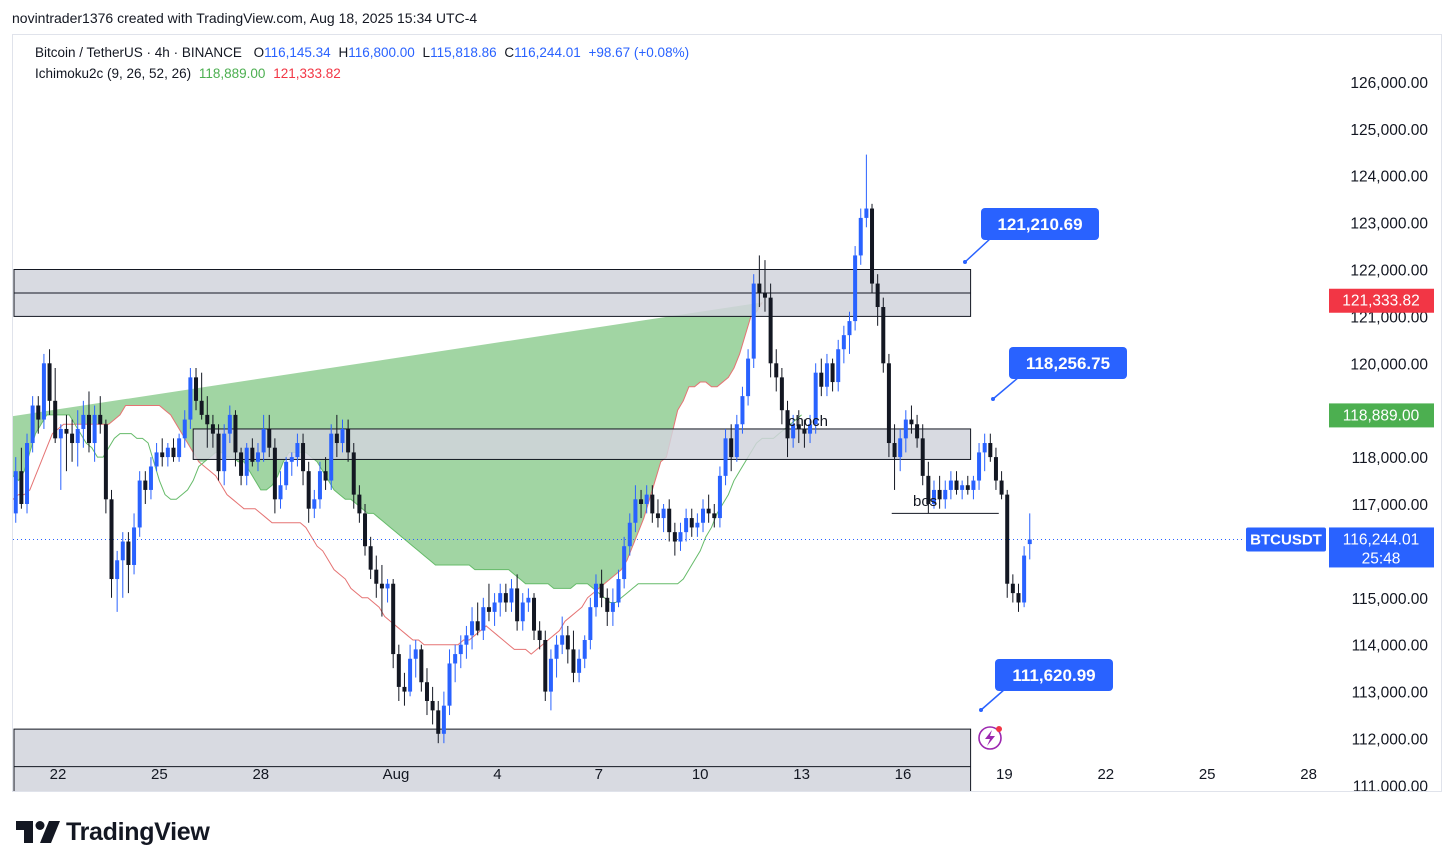 This screenshot has height=868, width=1453. Describe the element at coordinates (138, 52) in the screenshot. I see `symbol-title: Bitcoin / TetherUS · 4h · BINANCE` at that location.